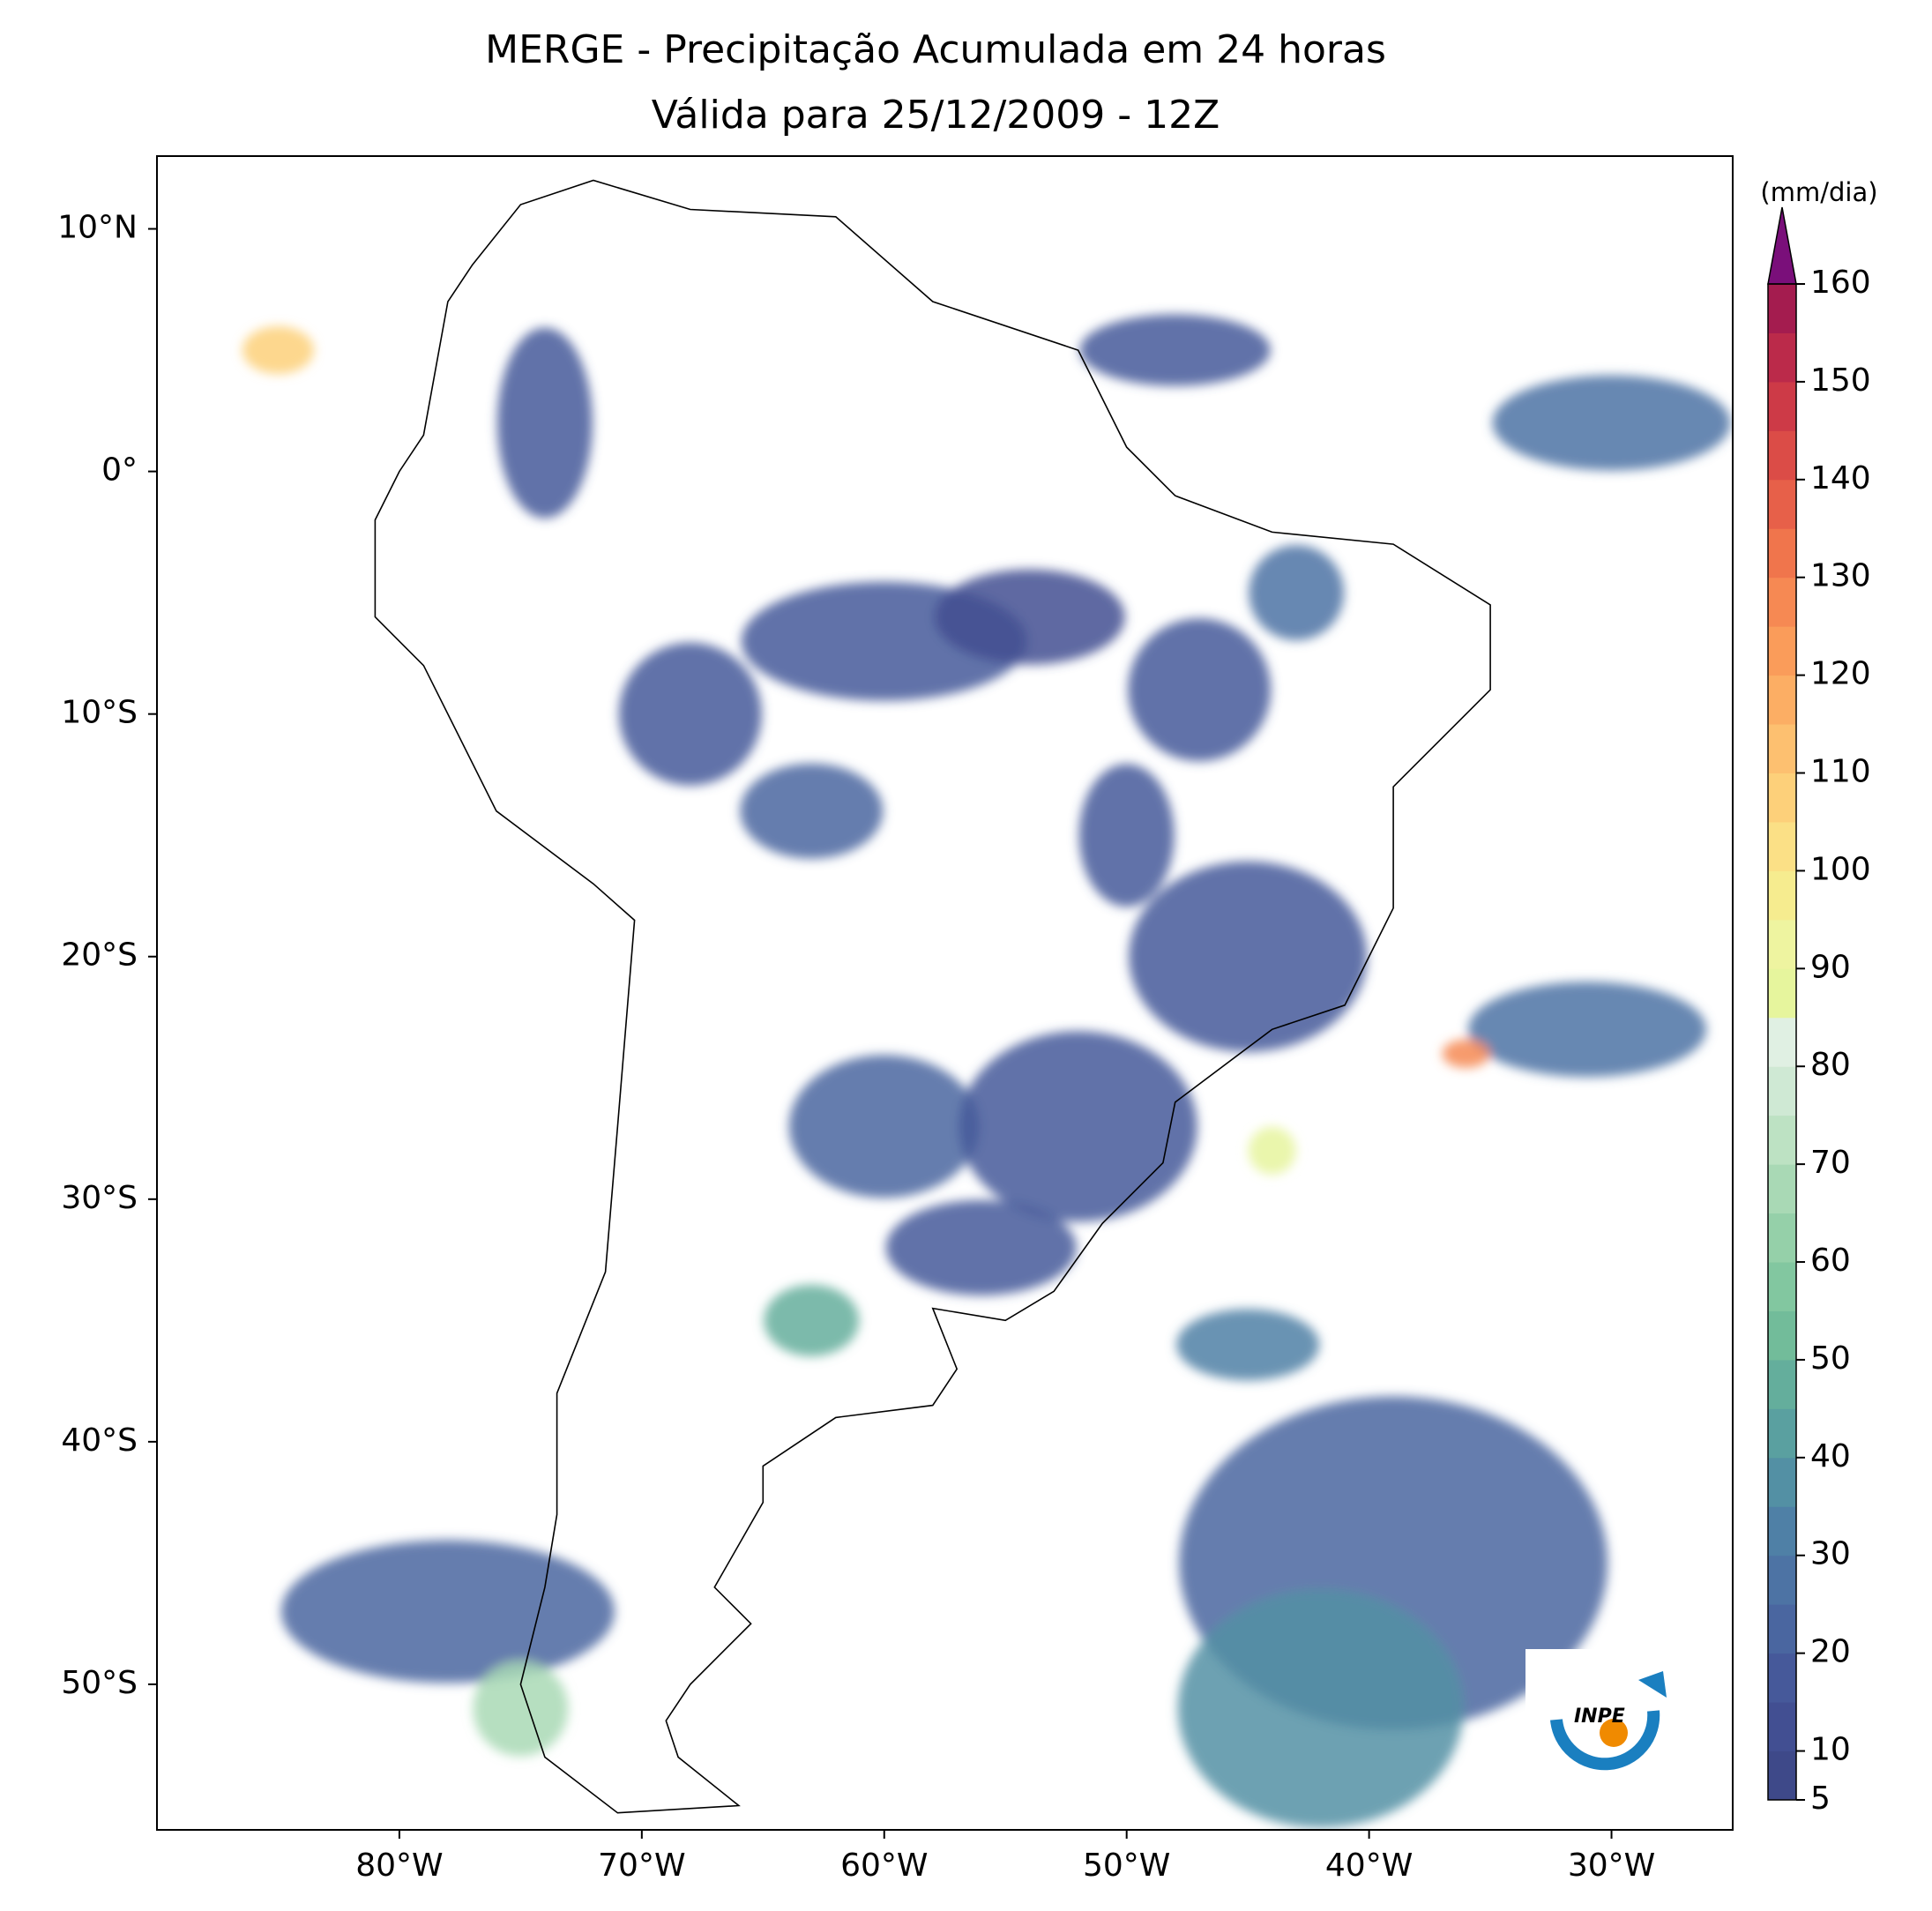 The height and width of the screenshot is (1911, 1932). Describe the element at coordinates (1830, 1652) in the screenshot. I see `colorbar-tick-label: 20` at that location.